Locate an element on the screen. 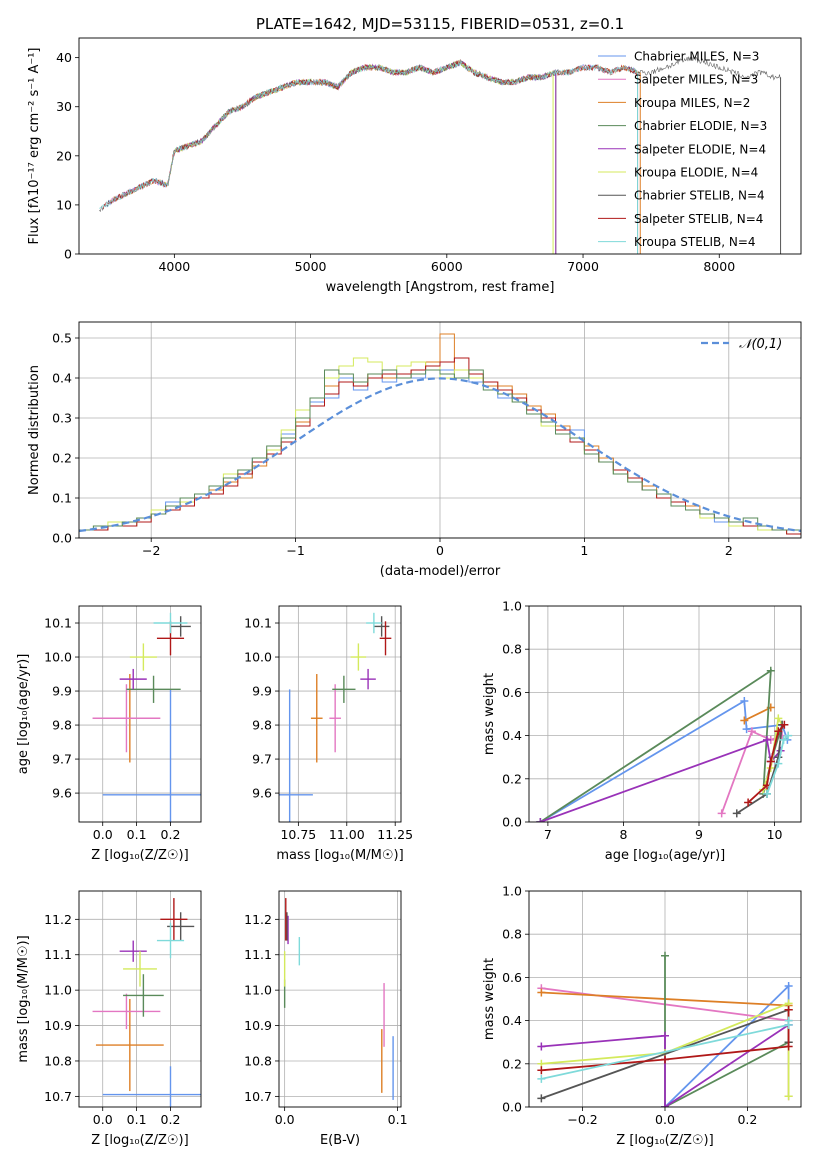  x-tick-label: 6000 is located at coordinates (447, 266).